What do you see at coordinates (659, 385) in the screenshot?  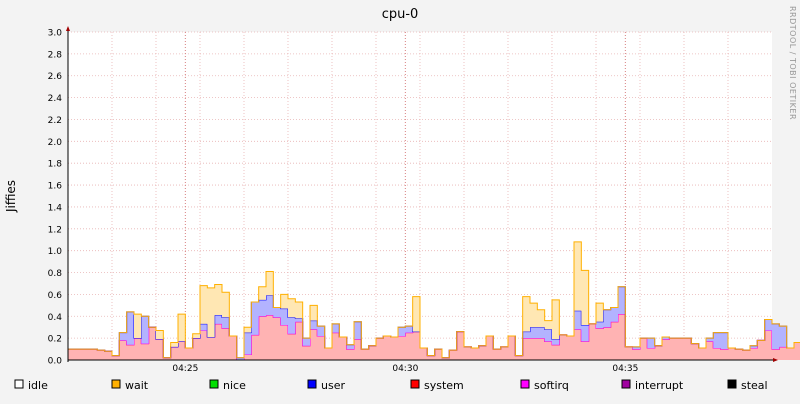 I see `legend-label-interrupt: interrupt` at bounding box center [659, 385].